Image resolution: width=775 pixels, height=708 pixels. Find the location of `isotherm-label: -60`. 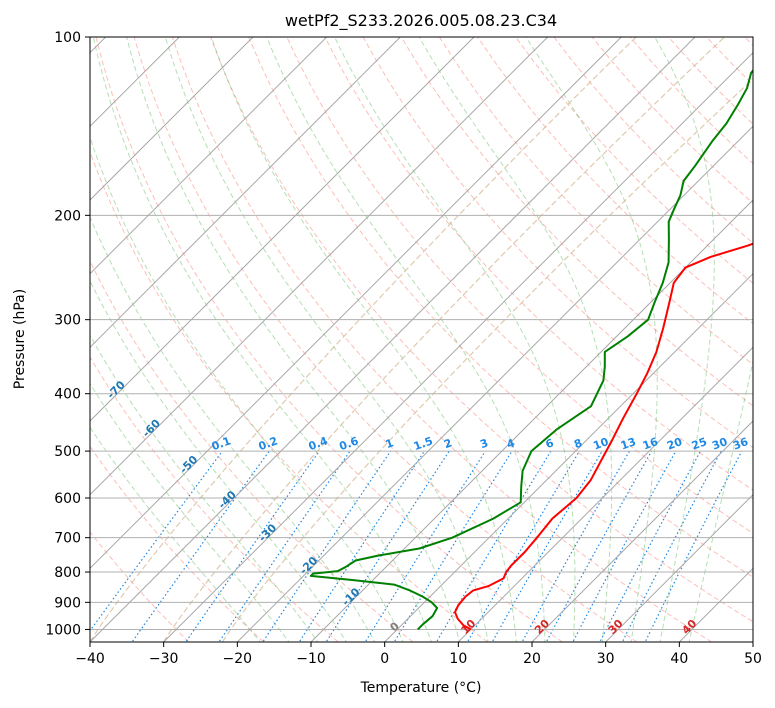

isotherm-label: -60 is located at coordinates (151, 427).